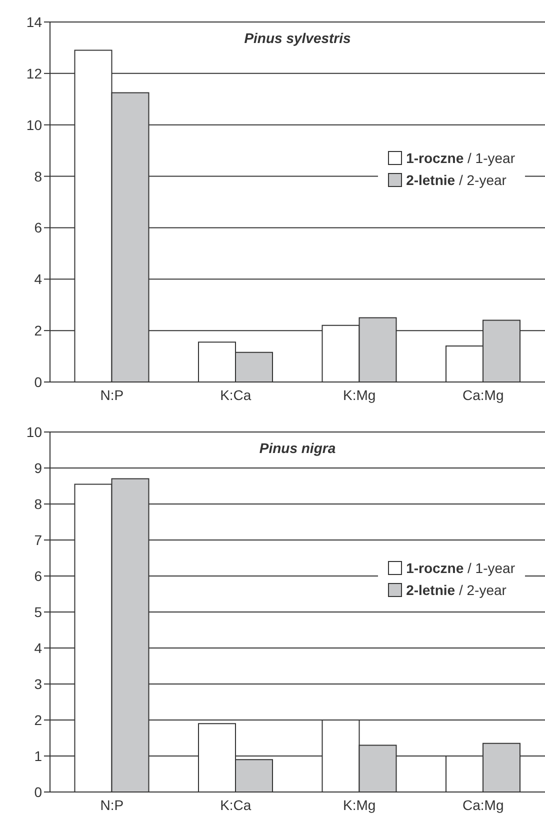 The width and height of the screenshot is (545, 839). I want to click on text: Pinus sylvestris, so click(297, 38).